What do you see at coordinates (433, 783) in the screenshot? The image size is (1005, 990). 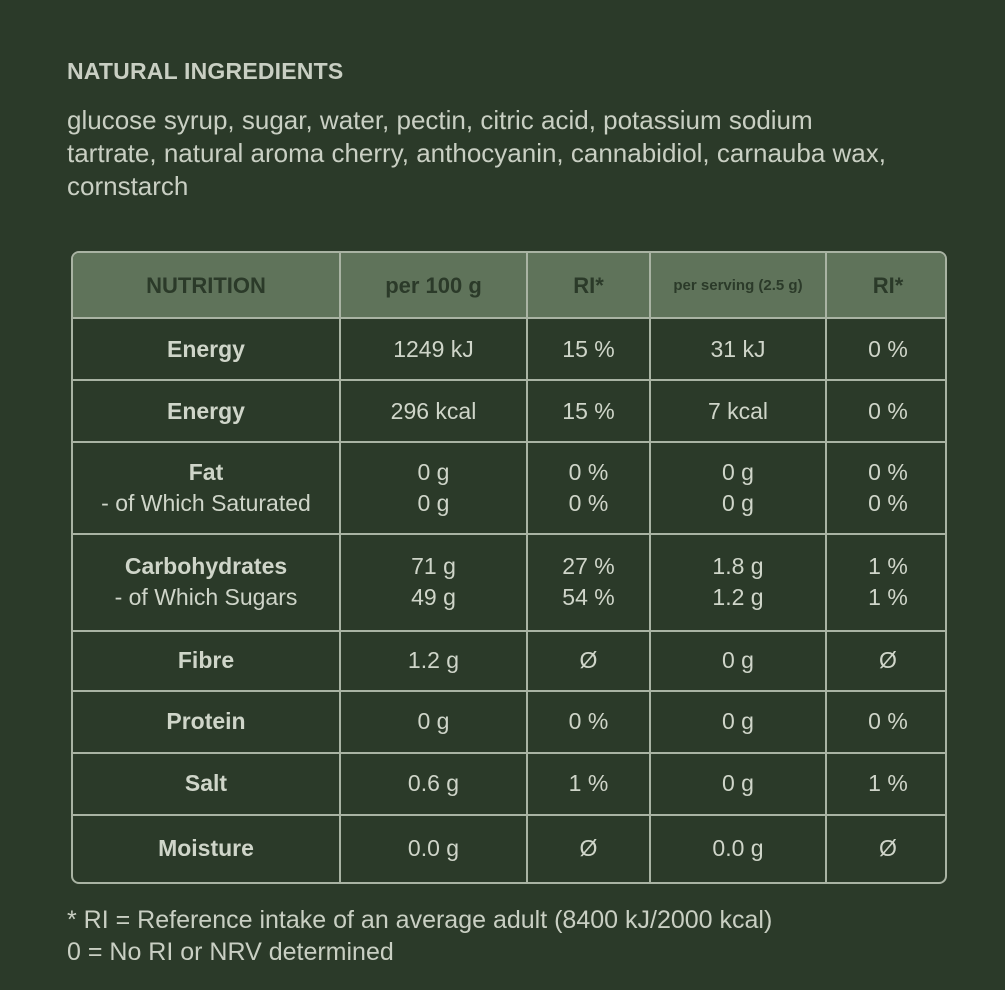 I see `cell-per-100g: 0.6 g` at bounding box center [433, 783].